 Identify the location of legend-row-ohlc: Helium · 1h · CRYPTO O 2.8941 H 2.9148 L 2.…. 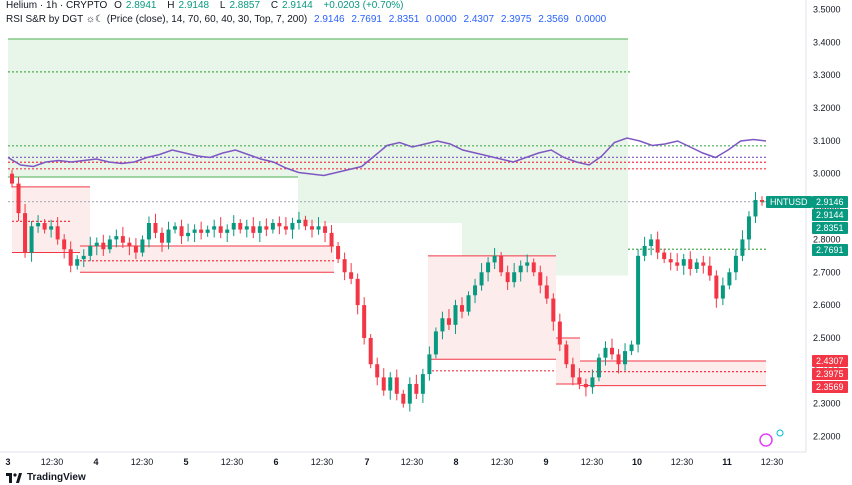
(206, 5).